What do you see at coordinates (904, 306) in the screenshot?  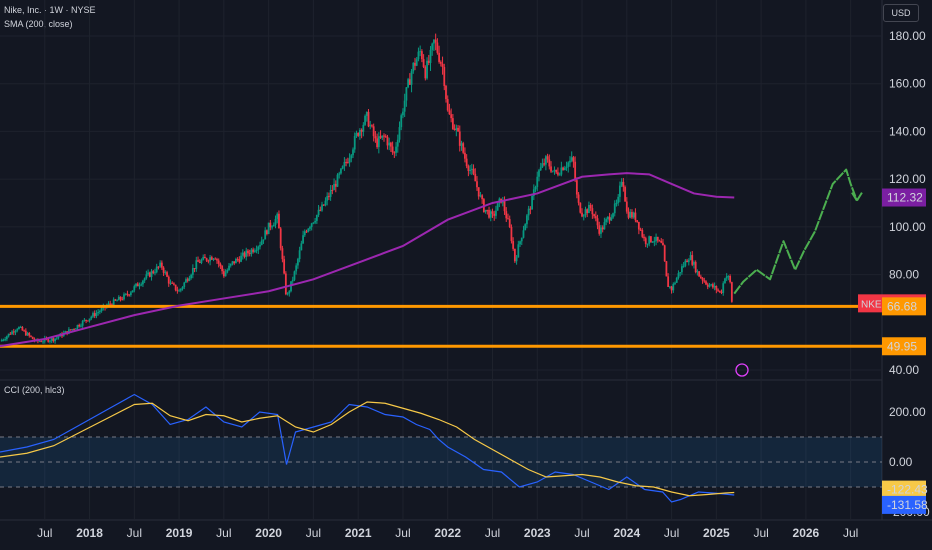 I see `level-label-bg` at bounding box center [904, 306].